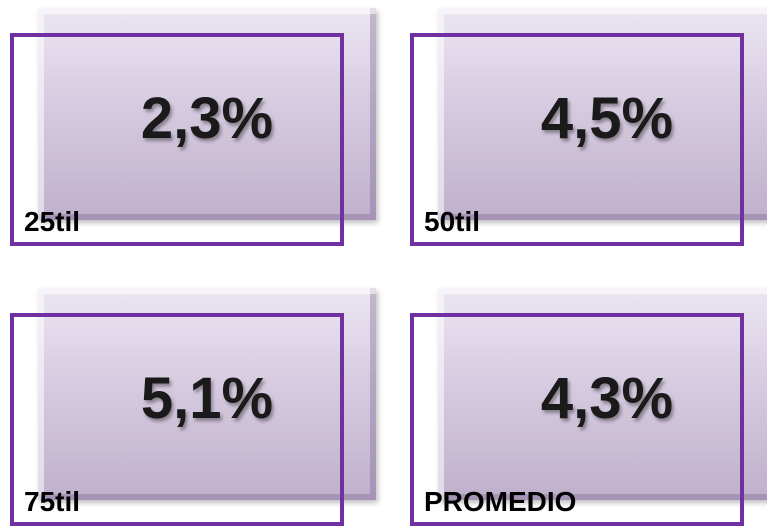 The width and height of the screenshot is (767, 531). Describe the element at coordinates (207, 398) in the screenshot. I see `tile-value: 5,1%` at that location.